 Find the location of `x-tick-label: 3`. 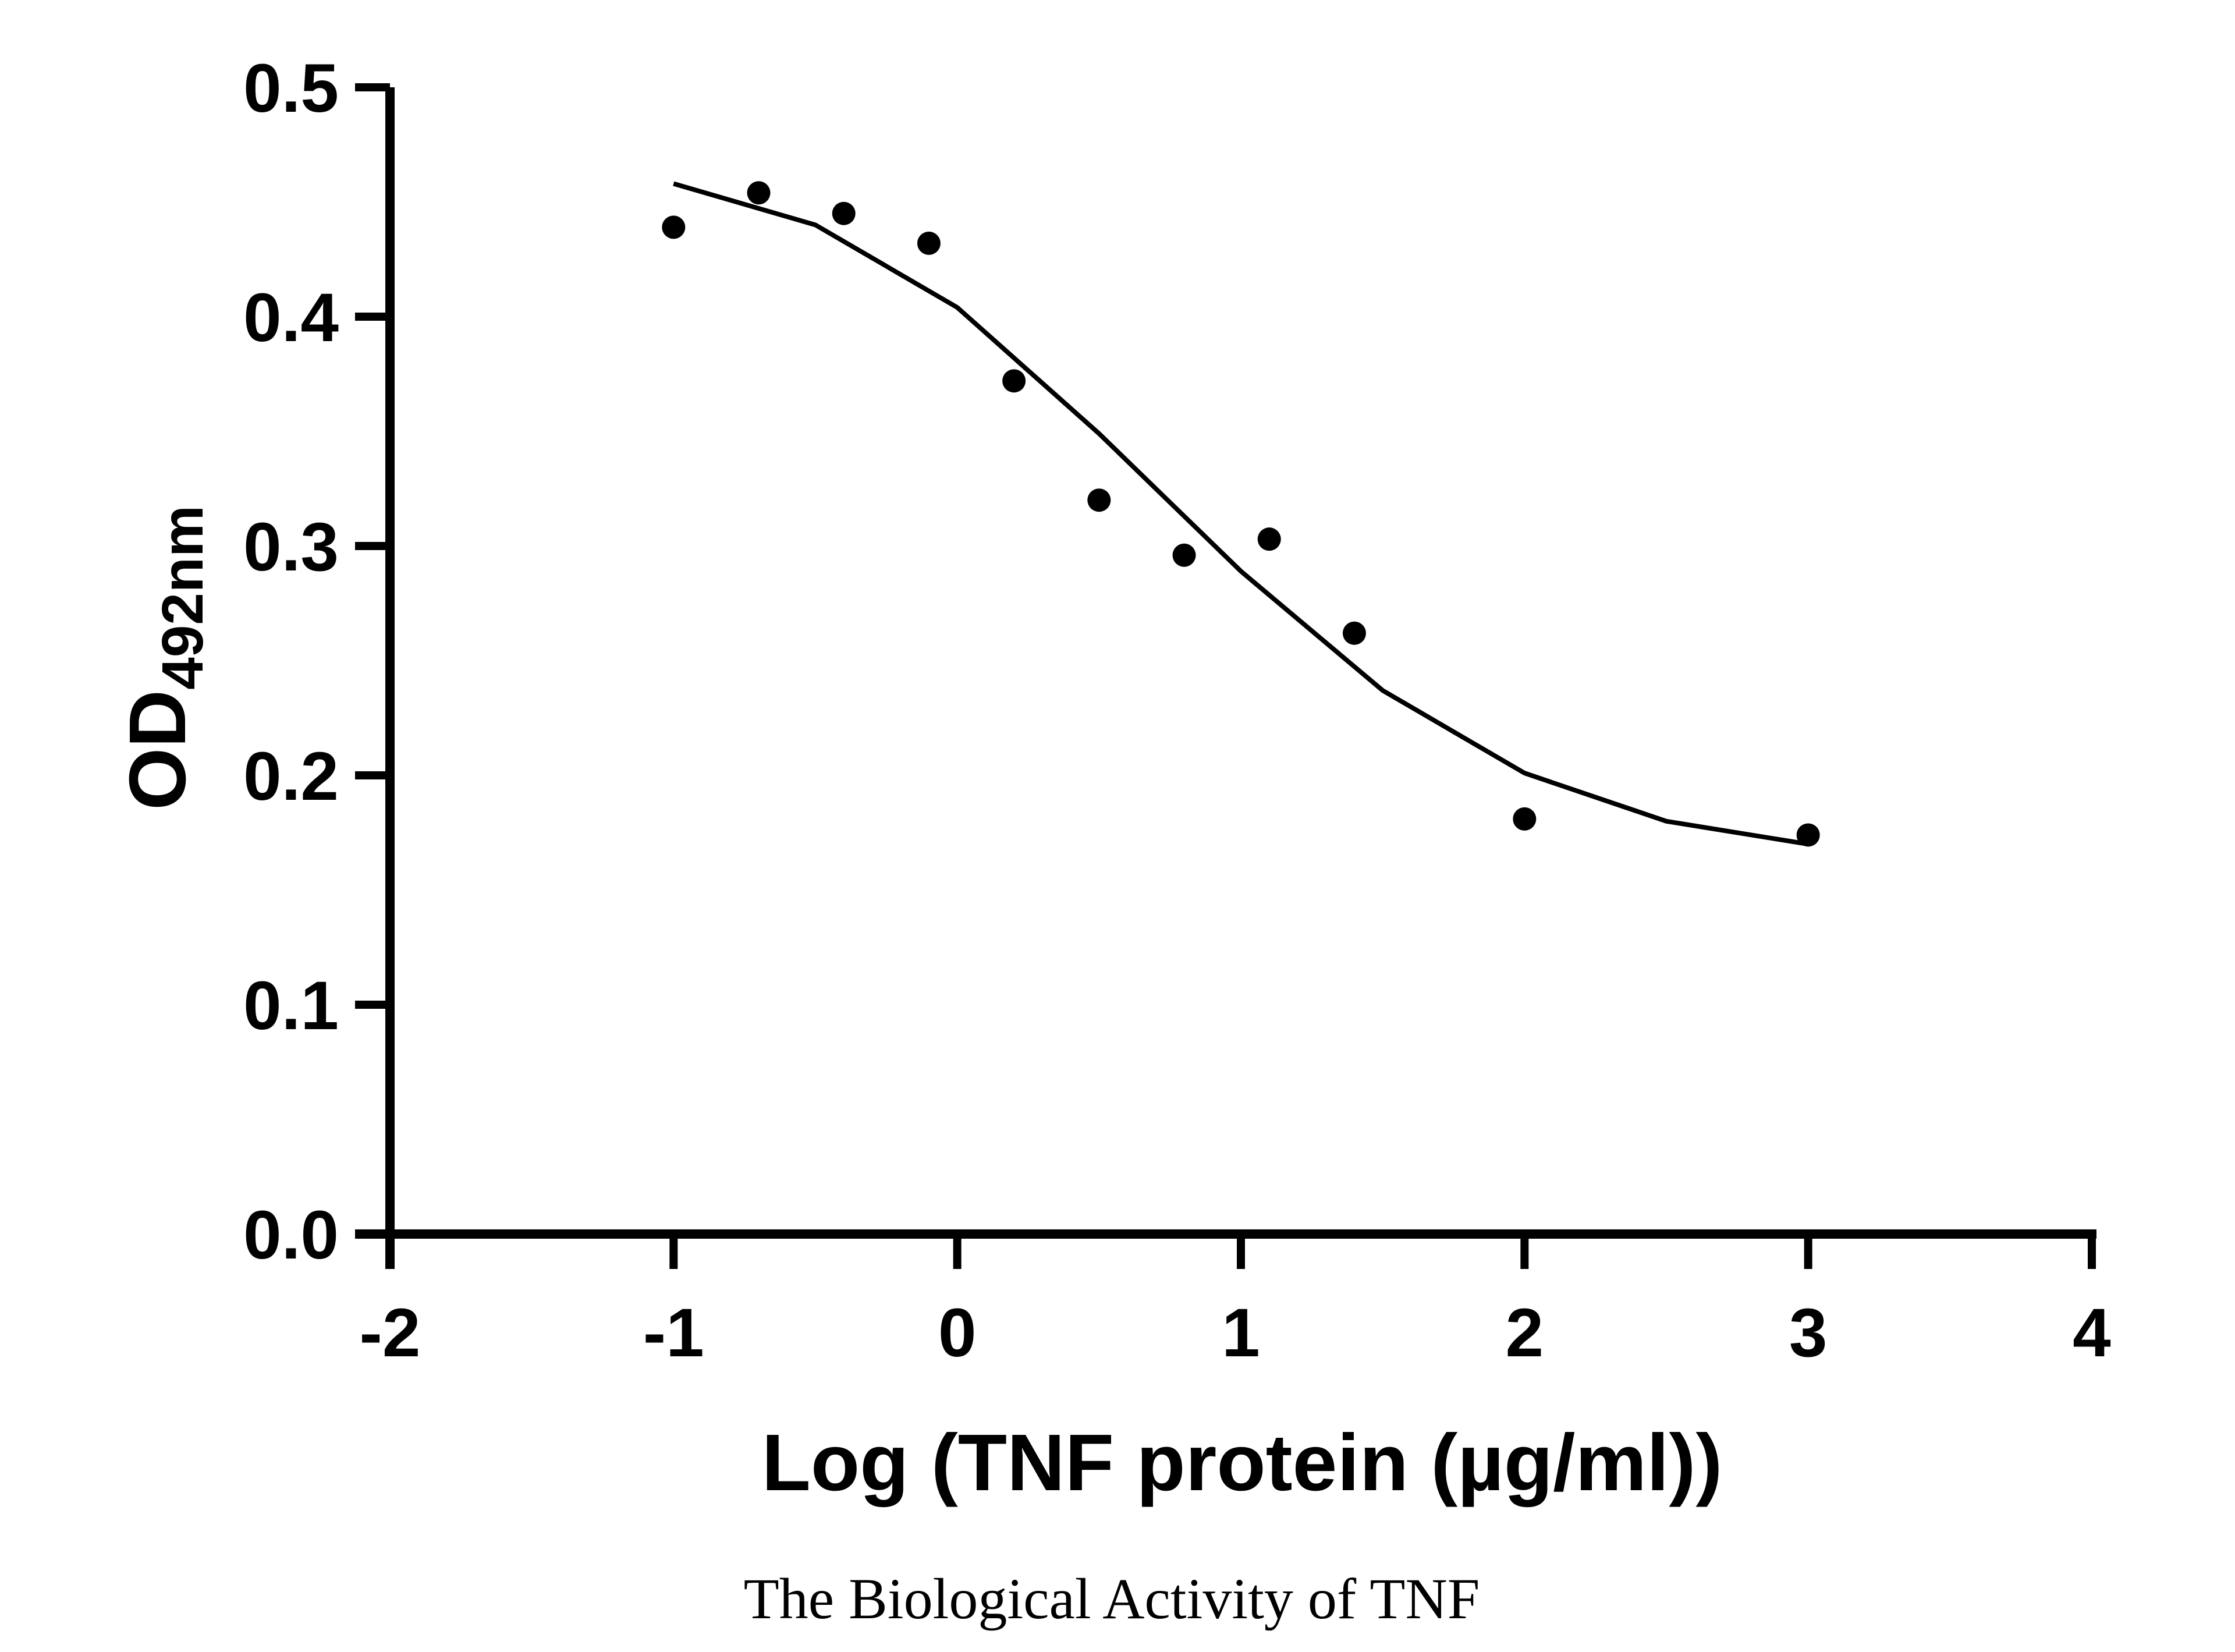

x-tick-label: 3 is located at coordinates (1808, 1333).